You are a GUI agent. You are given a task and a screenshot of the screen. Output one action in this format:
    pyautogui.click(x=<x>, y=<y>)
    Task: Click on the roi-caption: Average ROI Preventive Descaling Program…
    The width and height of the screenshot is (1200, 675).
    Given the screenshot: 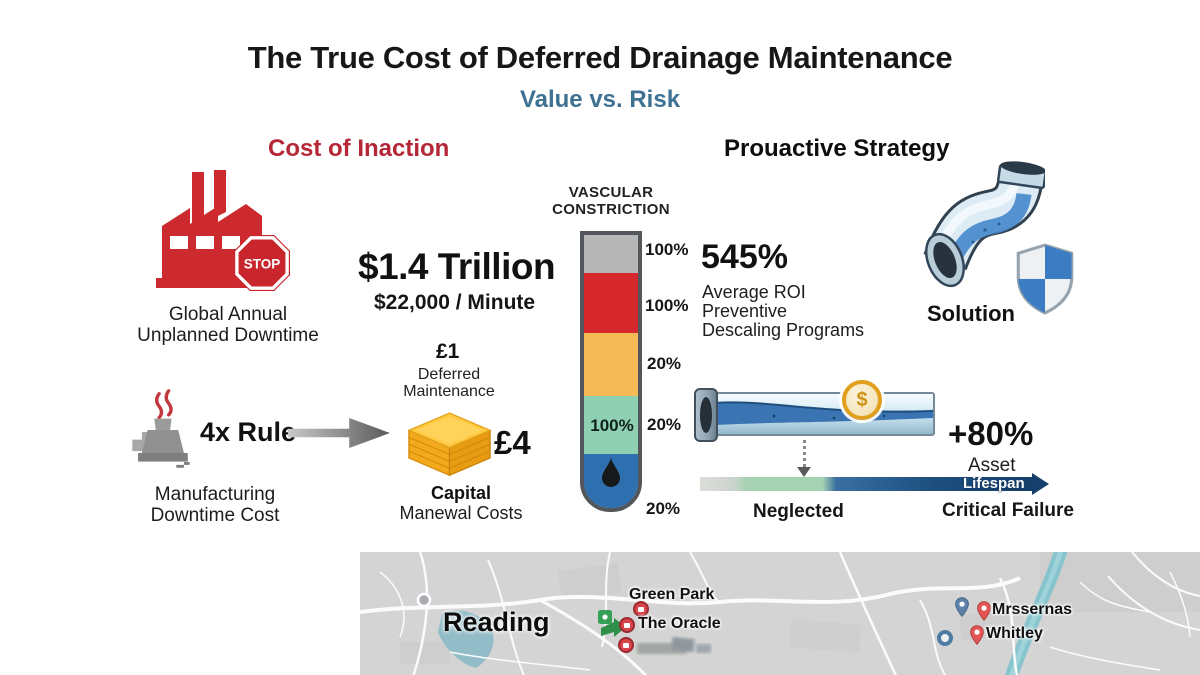 What is the action you would take?
    pyautogui.click(x=783, y=311)
    